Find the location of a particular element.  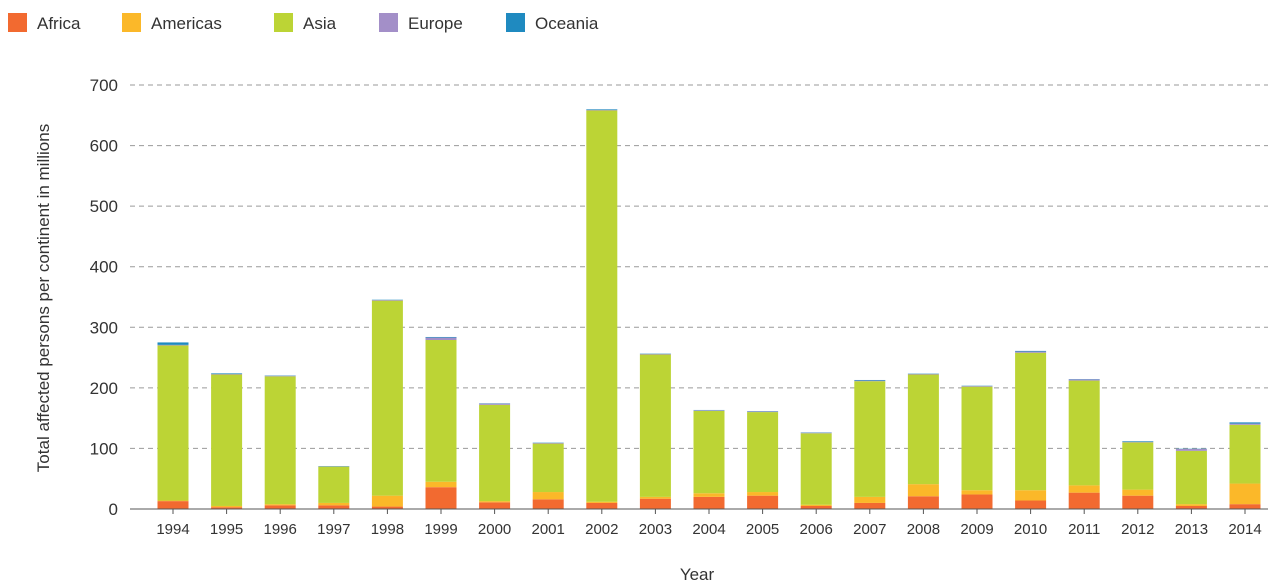

legend-swatch-americas is located at coordinates (131, 22).